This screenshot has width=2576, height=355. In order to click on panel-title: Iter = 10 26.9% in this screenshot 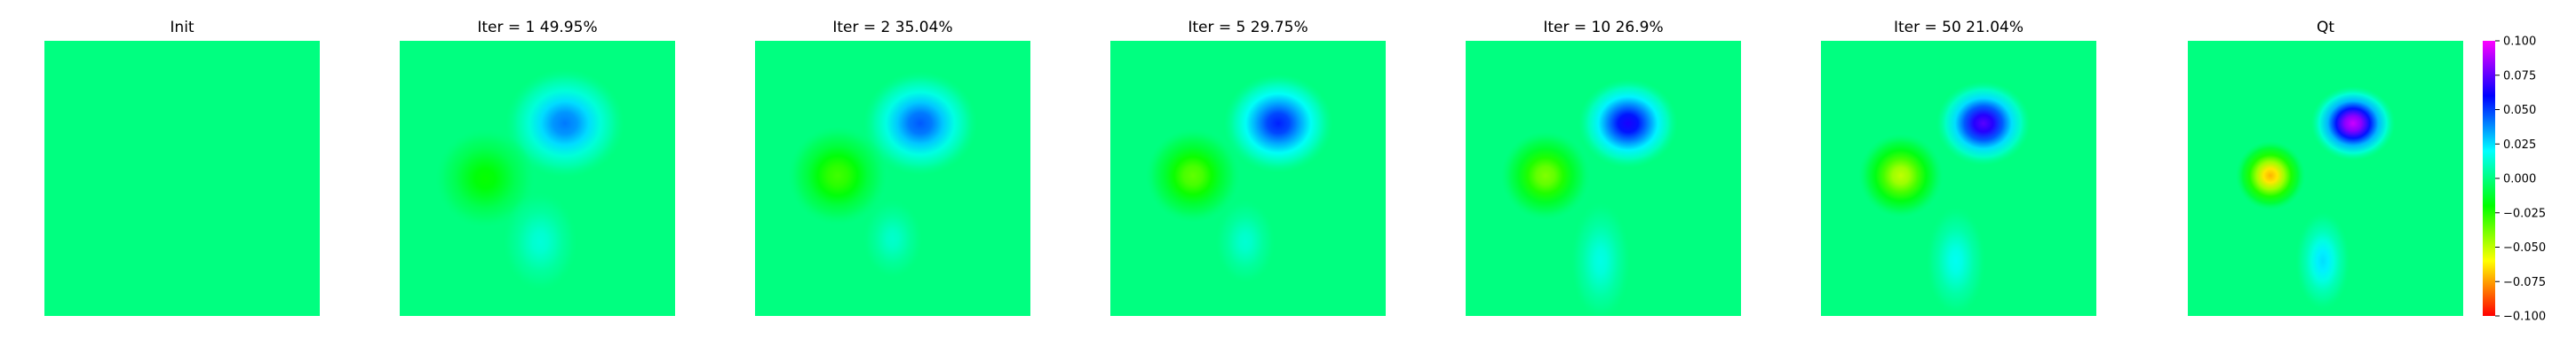, I will do `click(1603, 27)`.